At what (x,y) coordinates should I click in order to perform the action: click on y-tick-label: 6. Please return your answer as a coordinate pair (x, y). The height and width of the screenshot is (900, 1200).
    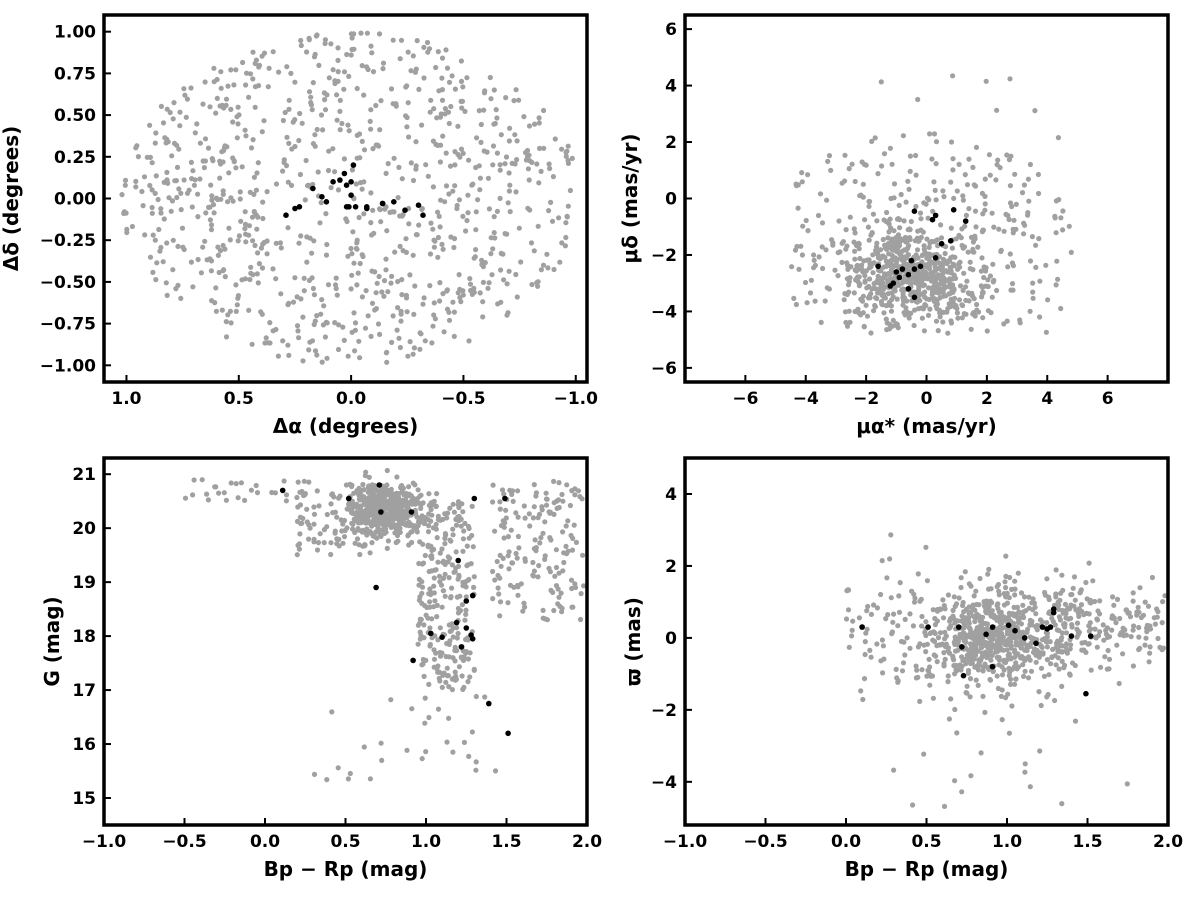
    Looking at the image, I should click on (671, 30).